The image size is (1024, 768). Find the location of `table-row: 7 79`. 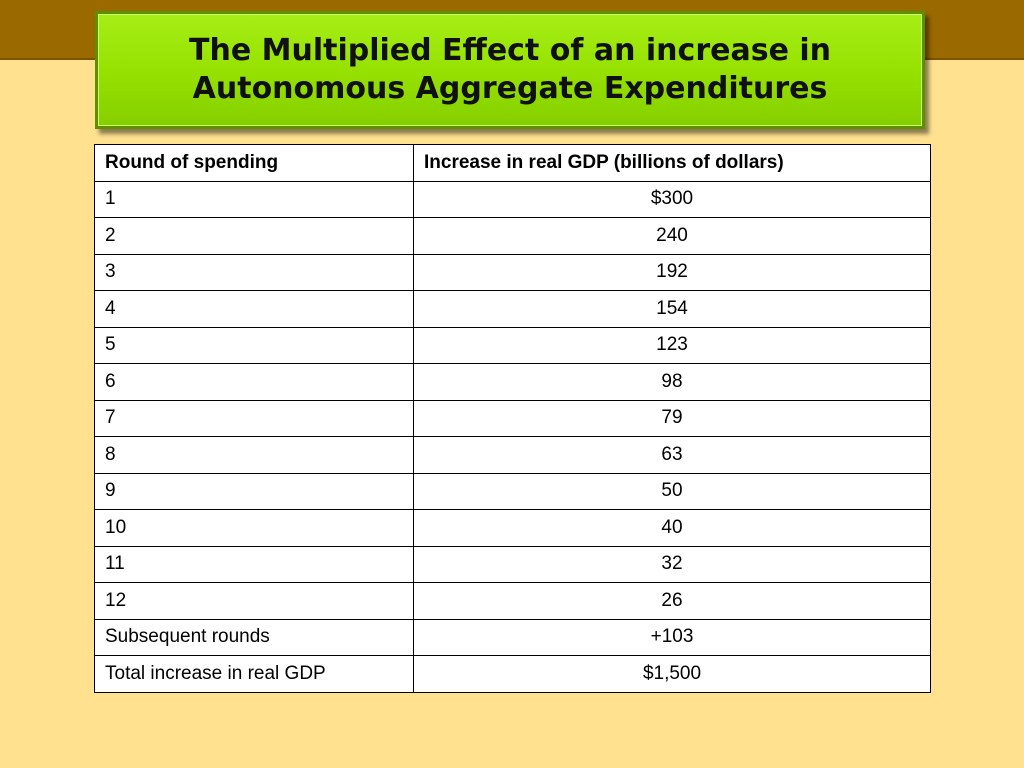

table-row: 7 79 is located at coordinates (512, 418).